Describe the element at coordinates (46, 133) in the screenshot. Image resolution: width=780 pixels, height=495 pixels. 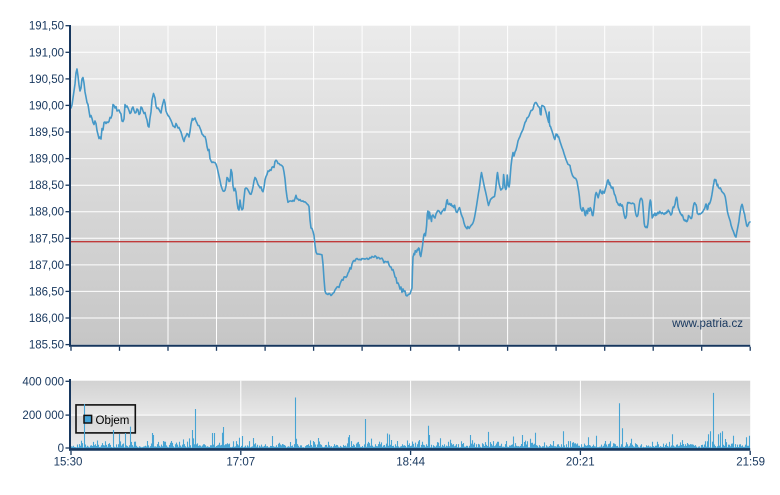
I see `svg-text: 189,50` at that location.